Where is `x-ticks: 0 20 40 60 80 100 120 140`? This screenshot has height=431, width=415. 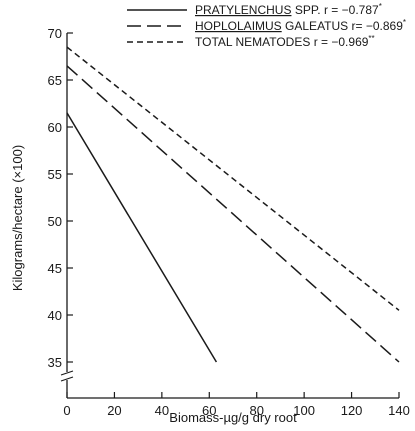
x-ticks: 0 20 40 60 80 100 120 140 is located at coordinates (236, 405).